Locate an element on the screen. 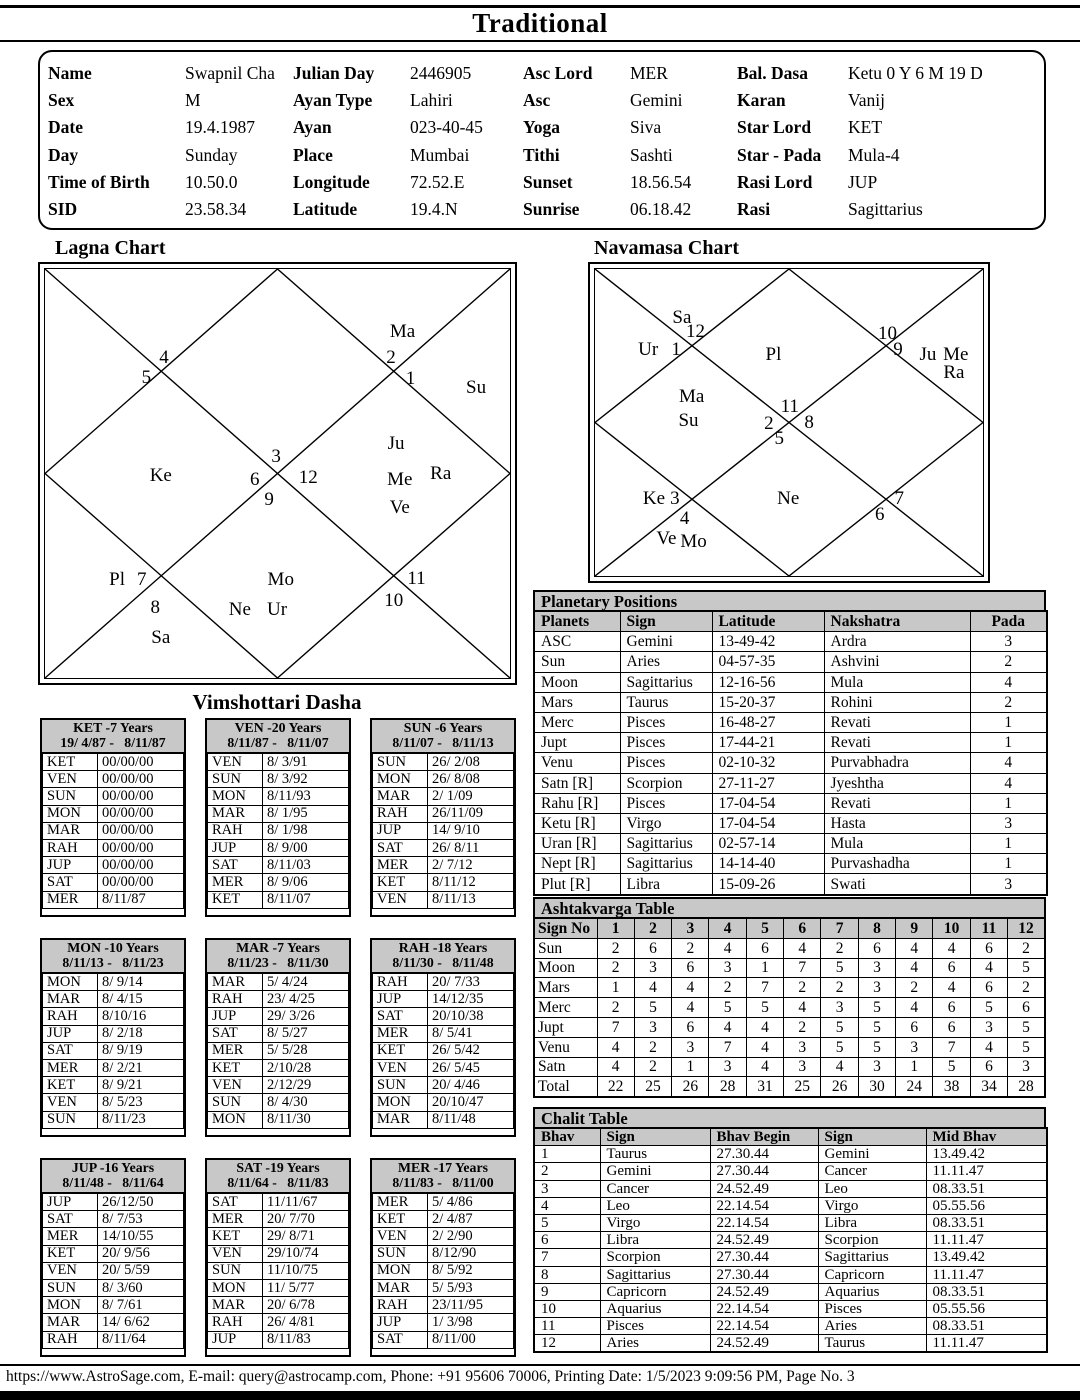  dasha-date-cell: 2/12/29 is located at coordinates (305, 1085).